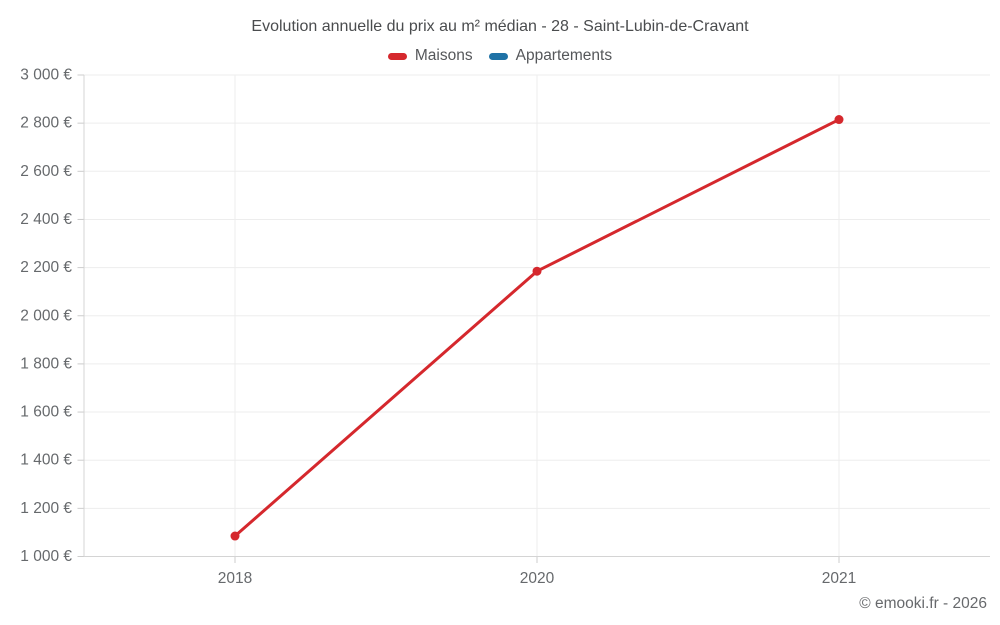  What do you see at coordinates (46, 315) in the screenshot?
I see `y-axis-tick-label: 2 000 €` at bounding box center [46, 315].